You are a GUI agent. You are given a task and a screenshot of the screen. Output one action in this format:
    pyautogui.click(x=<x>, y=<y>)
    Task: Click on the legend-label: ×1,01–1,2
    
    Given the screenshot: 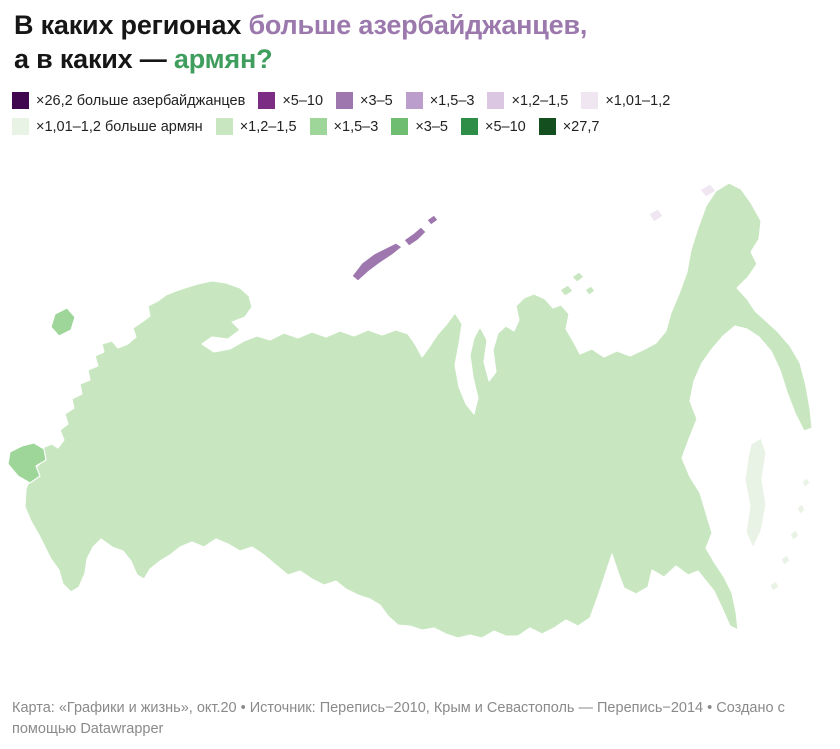 What is the action you would take?
    pyautogui.click(x=638, y=100)
    